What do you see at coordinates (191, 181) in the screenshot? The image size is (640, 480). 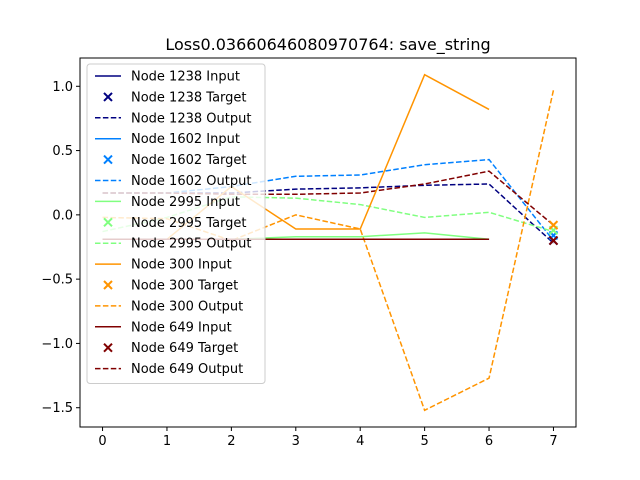 I see `legend-label: Node 1602 Output` at bounding box center [191, 181].